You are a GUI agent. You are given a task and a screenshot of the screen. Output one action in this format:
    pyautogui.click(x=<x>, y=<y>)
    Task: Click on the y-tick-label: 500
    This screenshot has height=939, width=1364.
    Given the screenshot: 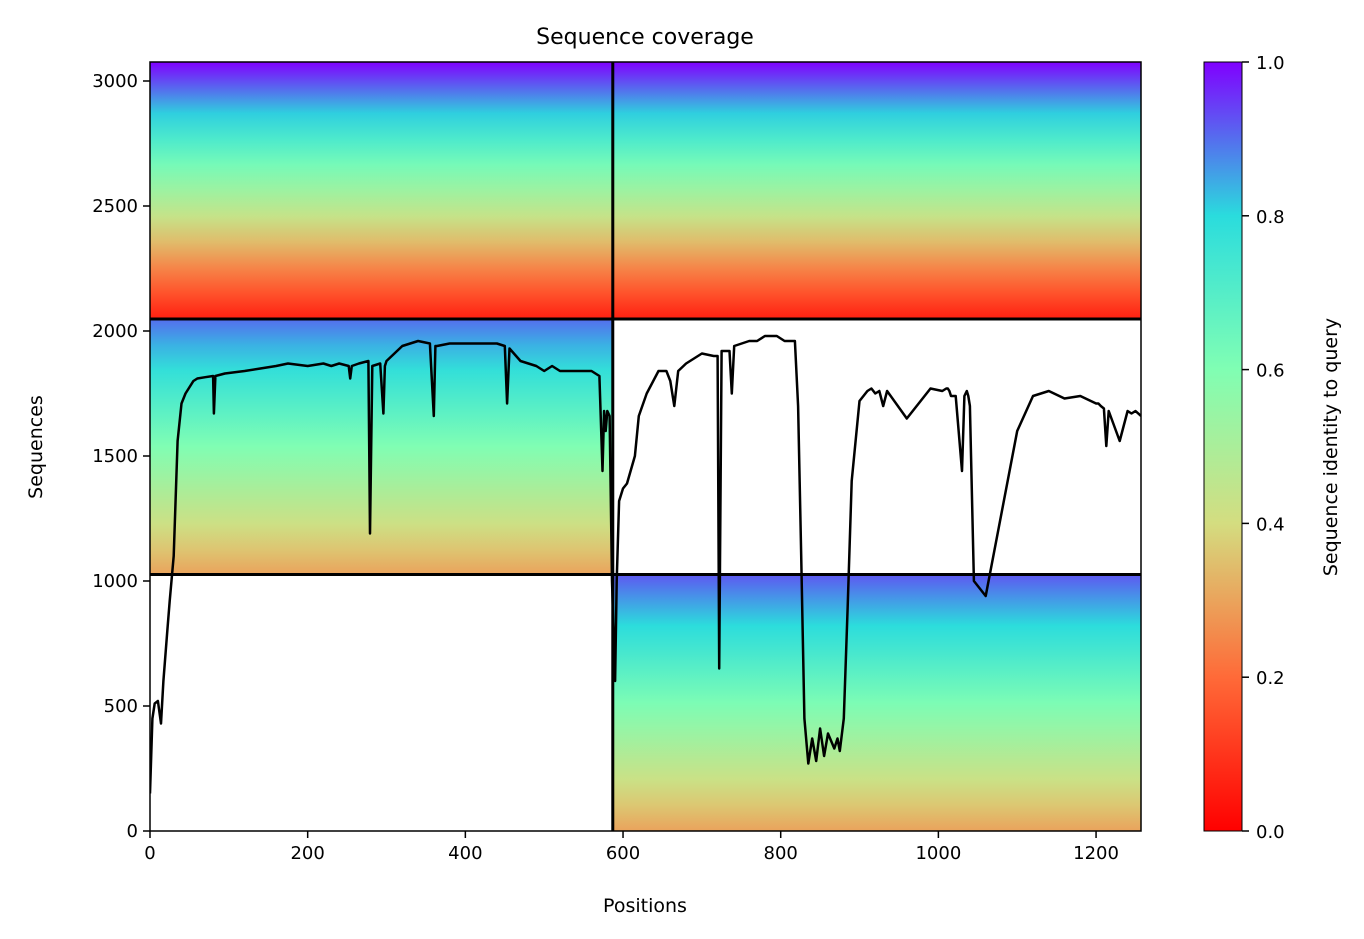 What is the action you would take?
    pyautogui.click(x=121, y=706)
    